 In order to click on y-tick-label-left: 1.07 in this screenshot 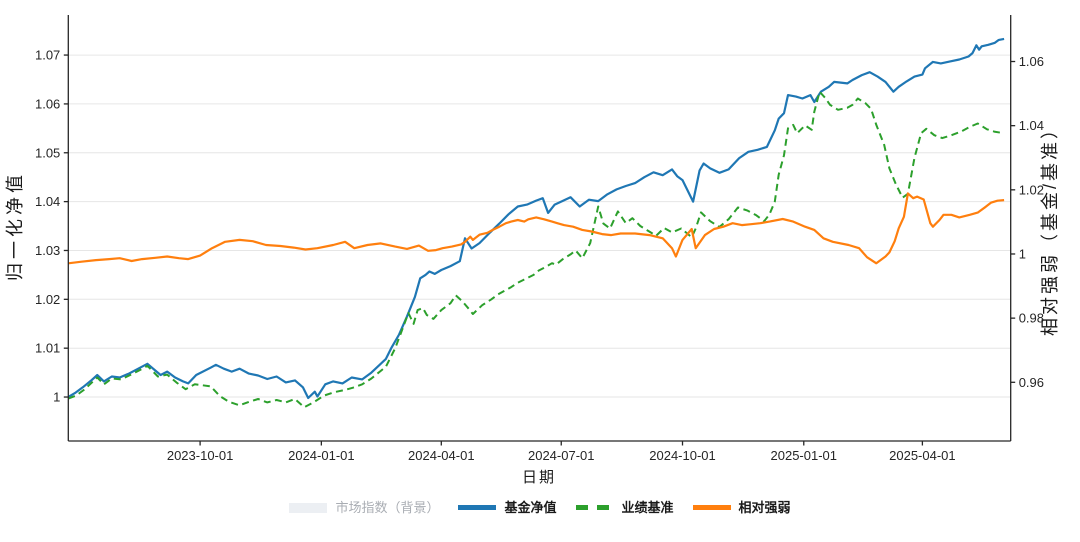, I will do `click(47, 55)`.